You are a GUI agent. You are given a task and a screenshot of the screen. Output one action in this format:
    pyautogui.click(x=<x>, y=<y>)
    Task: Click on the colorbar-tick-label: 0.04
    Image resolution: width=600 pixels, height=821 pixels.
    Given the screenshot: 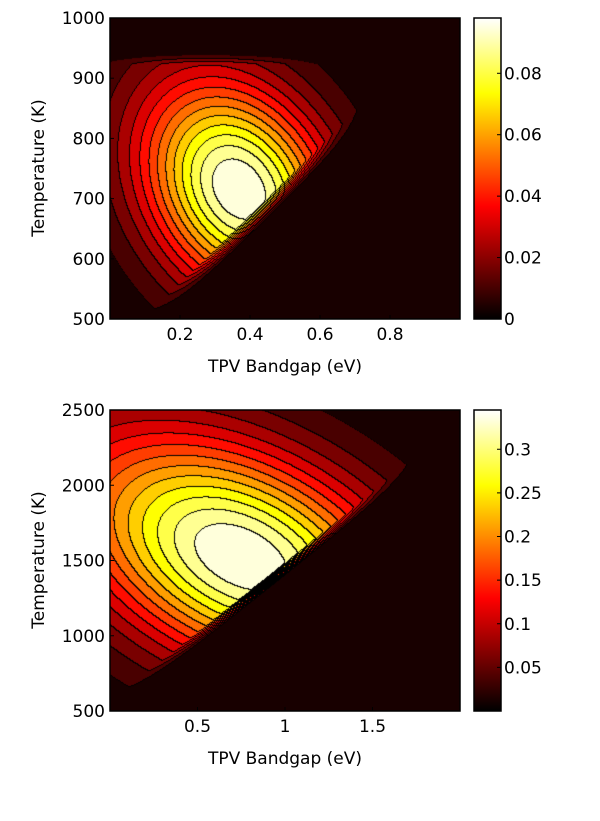 What is the action you would take?
    pyautogui.click(x=523, y=197)
    